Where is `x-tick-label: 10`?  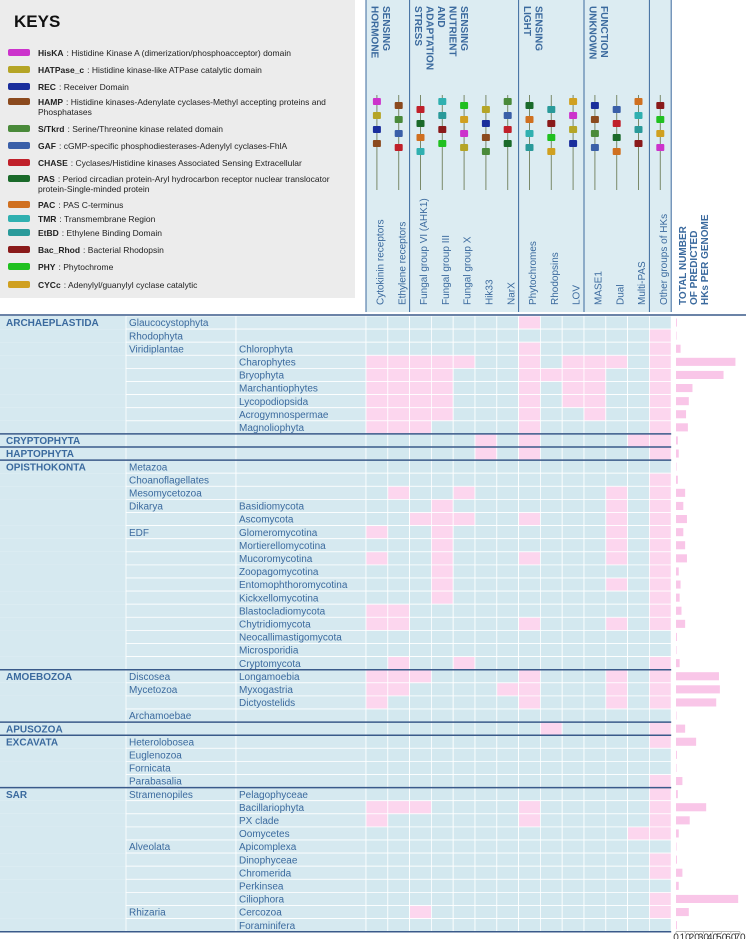
x-tick-label: 10 is located at coordinates (686, 935).